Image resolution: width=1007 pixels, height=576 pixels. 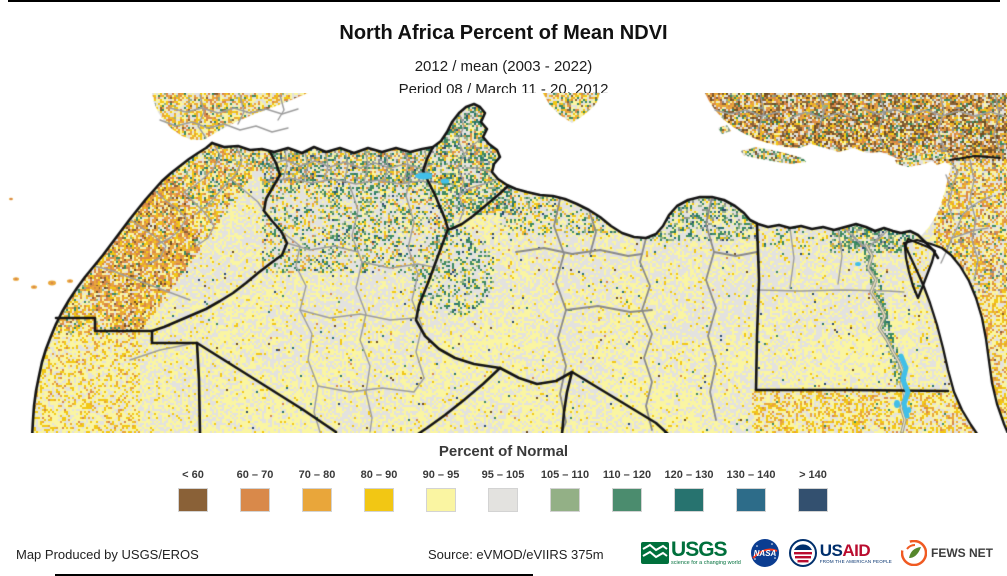 What do you see at coordinates (193, 475) in the screenshot?
I see `legend-class-label: < 60` at bounding box center [193, 475].